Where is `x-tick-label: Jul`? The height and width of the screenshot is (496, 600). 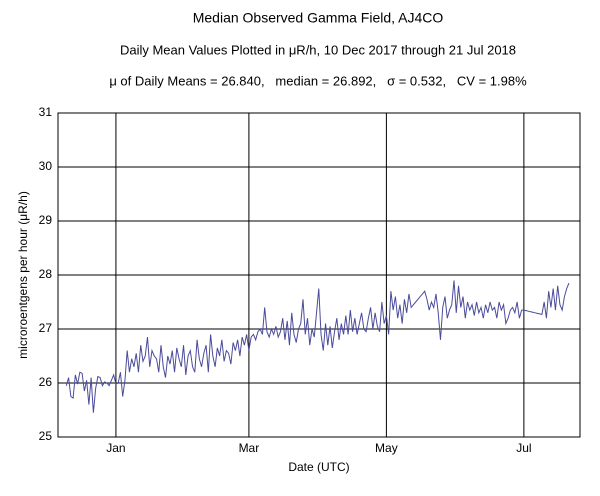 x-tick-label: Jul is located at coordinates (523, 448).